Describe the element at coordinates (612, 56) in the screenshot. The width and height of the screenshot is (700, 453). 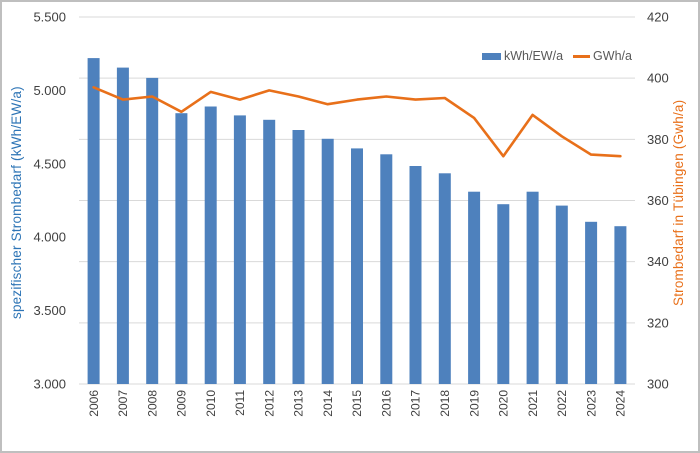
I see `legend-label-line: GWh/a` at that location.